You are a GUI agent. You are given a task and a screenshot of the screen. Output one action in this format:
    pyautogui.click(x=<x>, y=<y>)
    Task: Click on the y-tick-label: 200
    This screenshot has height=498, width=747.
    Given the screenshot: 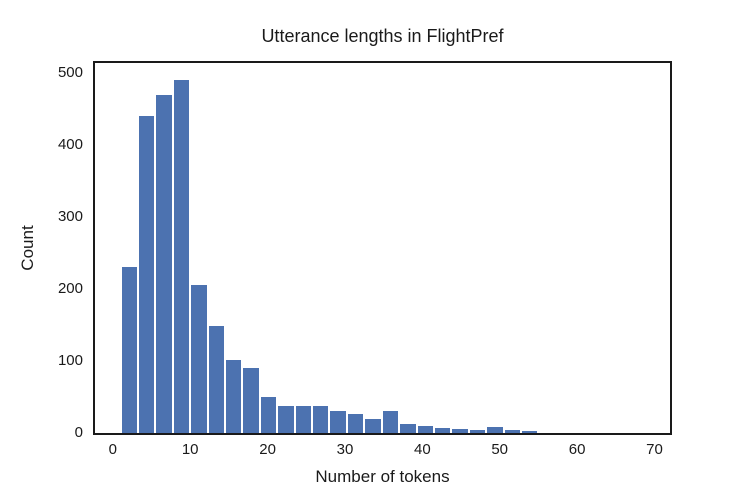 What is the action you would take?
    pyautogui.click(x=70, y=288)
    